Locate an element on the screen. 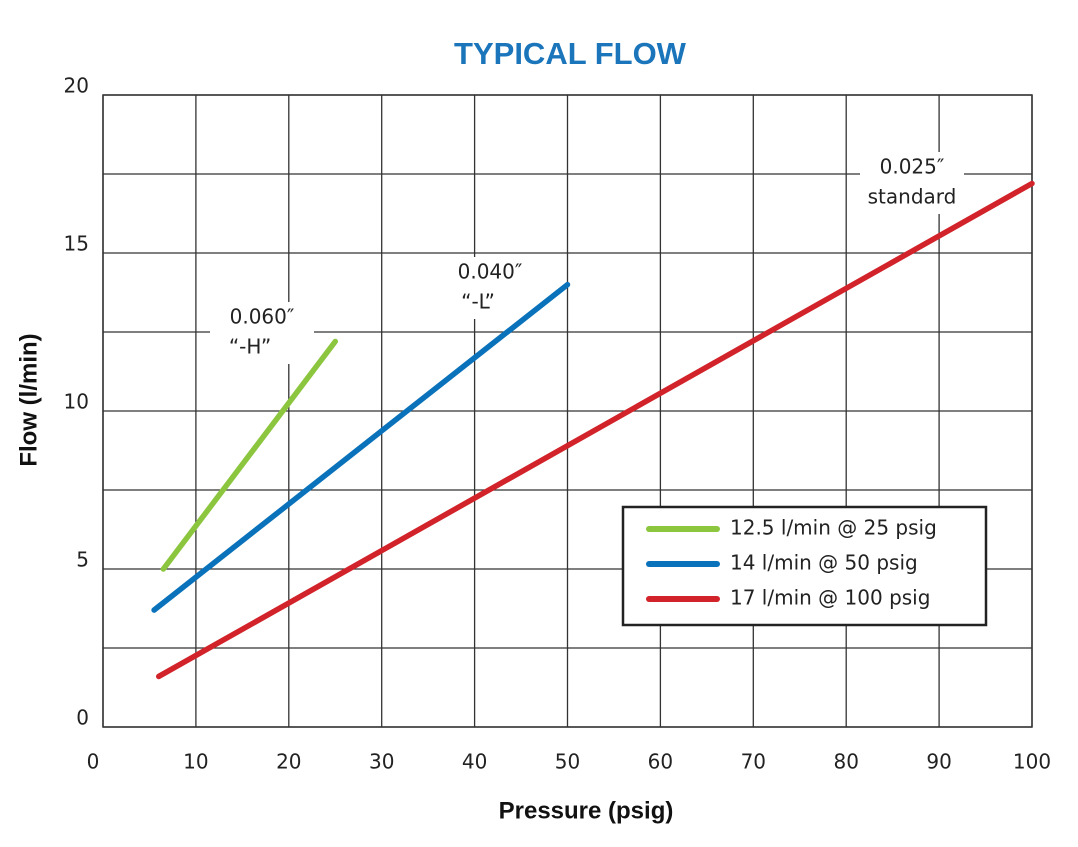 The height and width of the screenshot is (847, 1078). y-tick-label: 0 is located at coordinates (82, 718).